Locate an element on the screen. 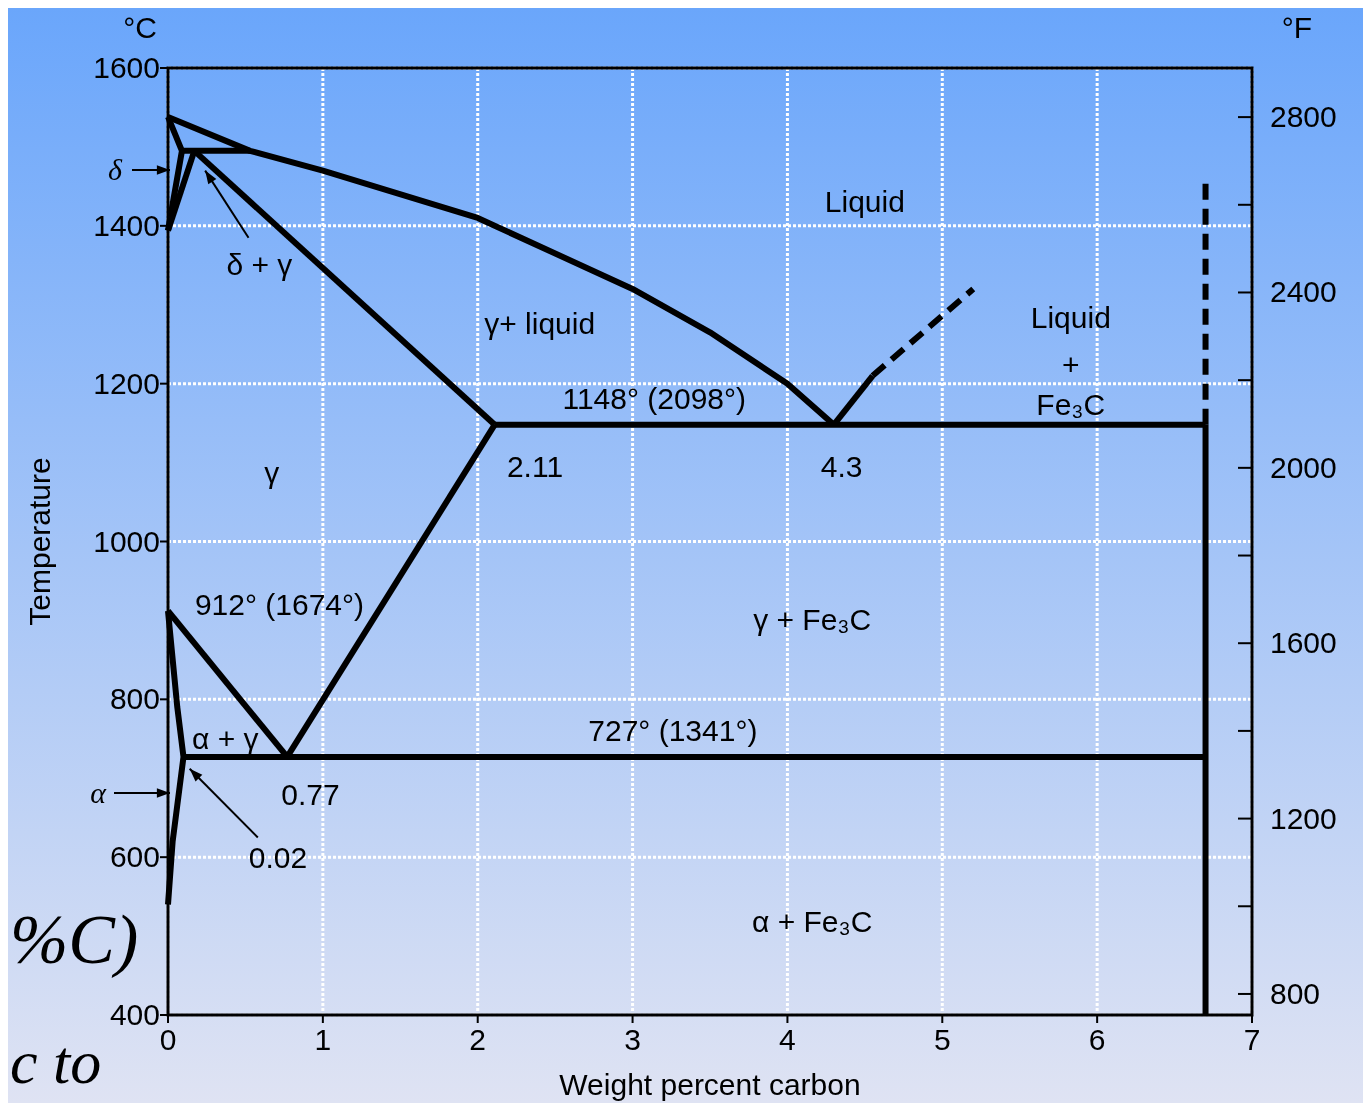  y-tick-label: 400 is located at coordinates (134, 1014).